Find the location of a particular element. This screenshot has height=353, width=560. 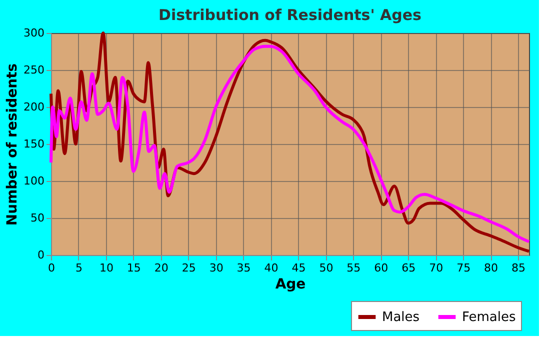

y-tick-label: 250 is located at coordinates (34, 70).